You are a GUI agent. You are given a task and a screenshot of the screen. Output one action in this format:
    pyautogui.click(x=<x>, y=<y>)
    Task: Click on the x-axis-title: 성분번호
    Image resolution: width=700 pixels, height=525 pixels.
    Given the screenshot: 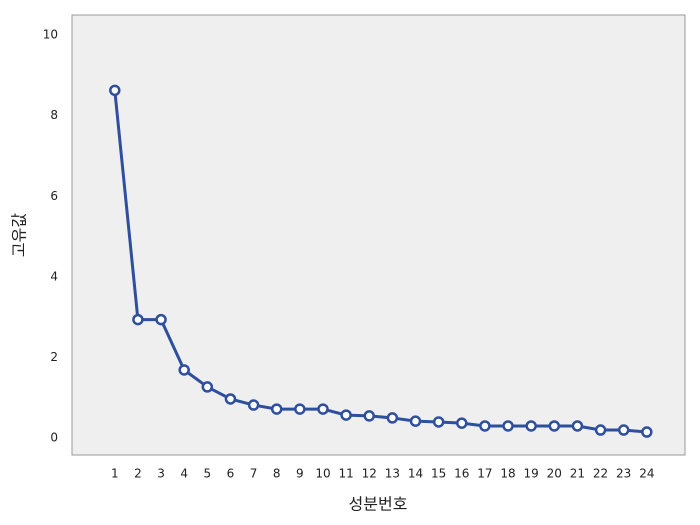 What is the action you would take?
    pyautogui.click(x=378, y=504)
    